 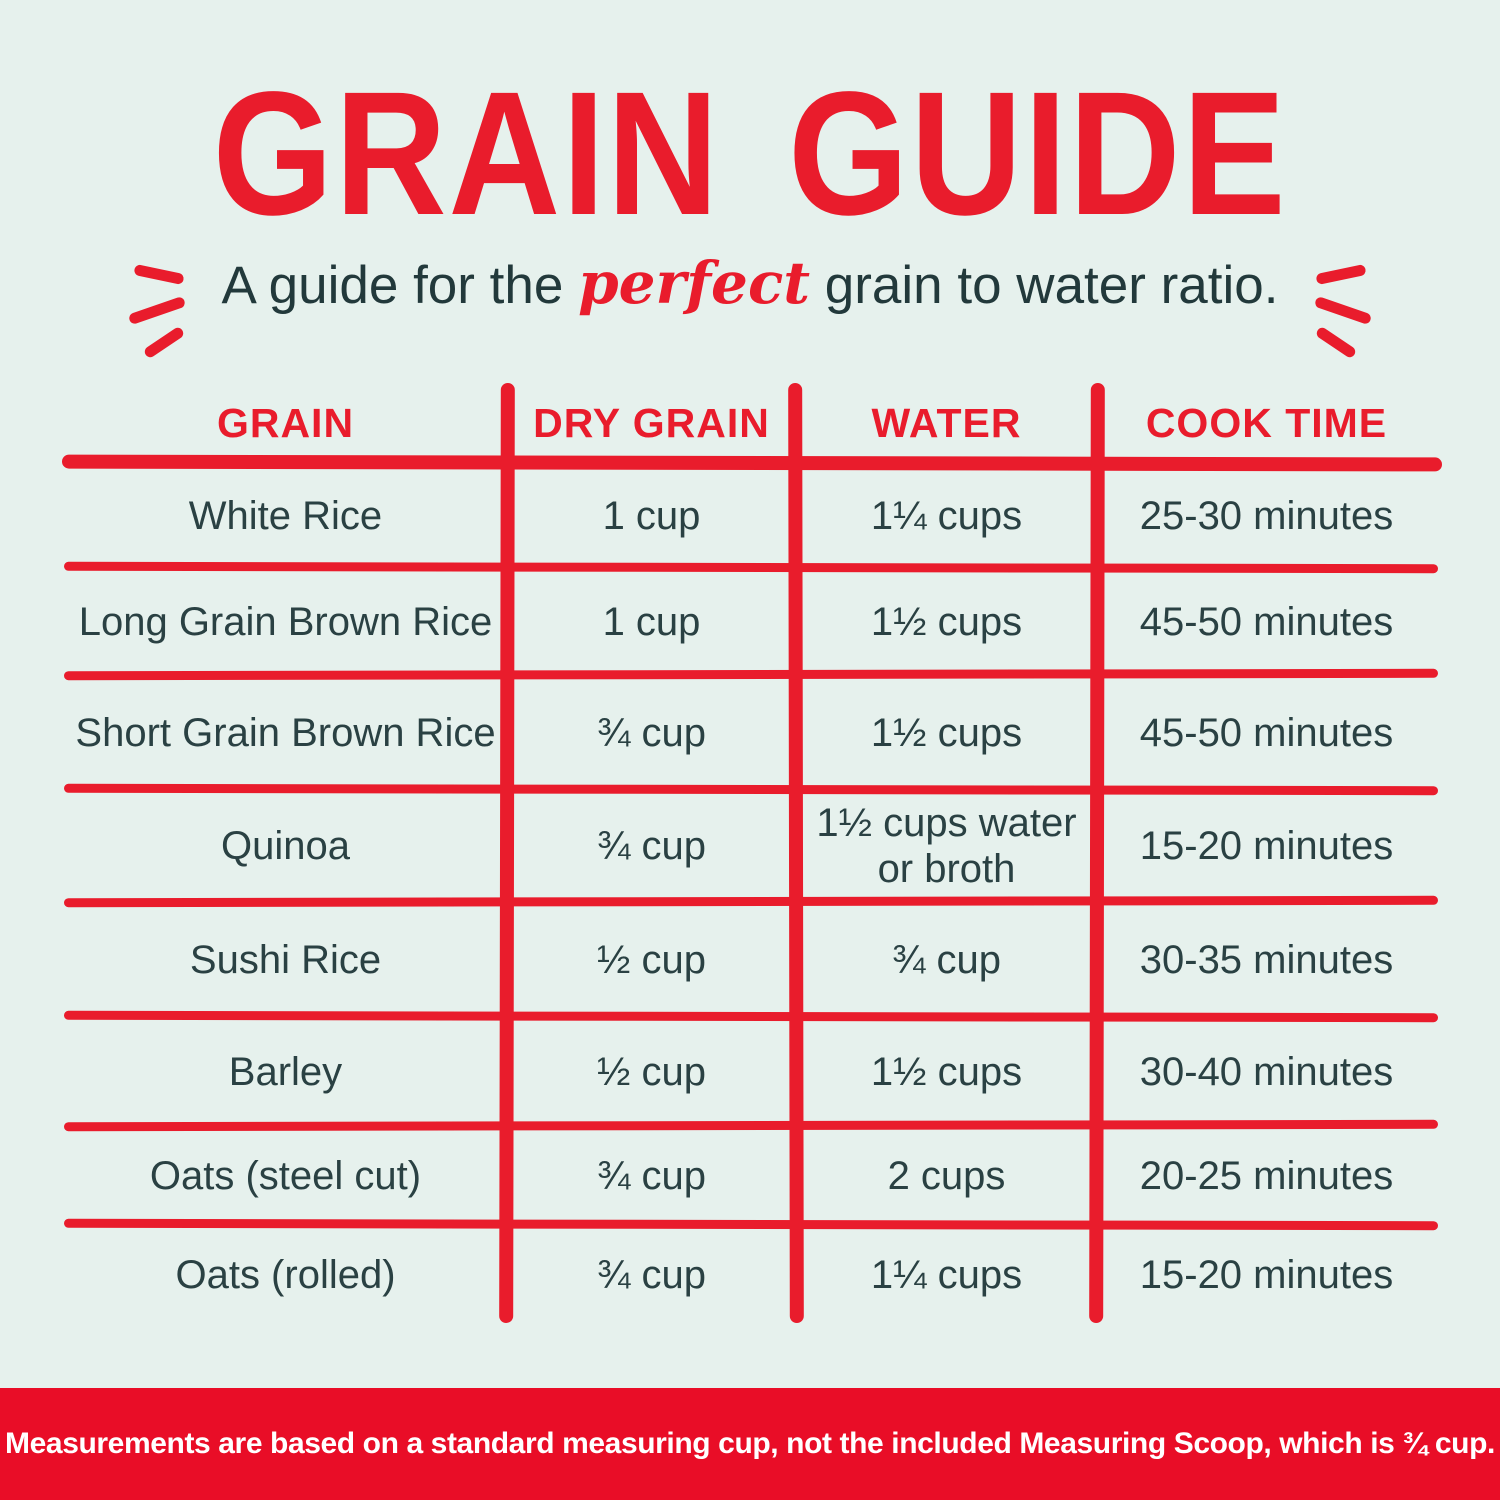 I want to click on column-header-water: WATER, so click(x=946, y=422).